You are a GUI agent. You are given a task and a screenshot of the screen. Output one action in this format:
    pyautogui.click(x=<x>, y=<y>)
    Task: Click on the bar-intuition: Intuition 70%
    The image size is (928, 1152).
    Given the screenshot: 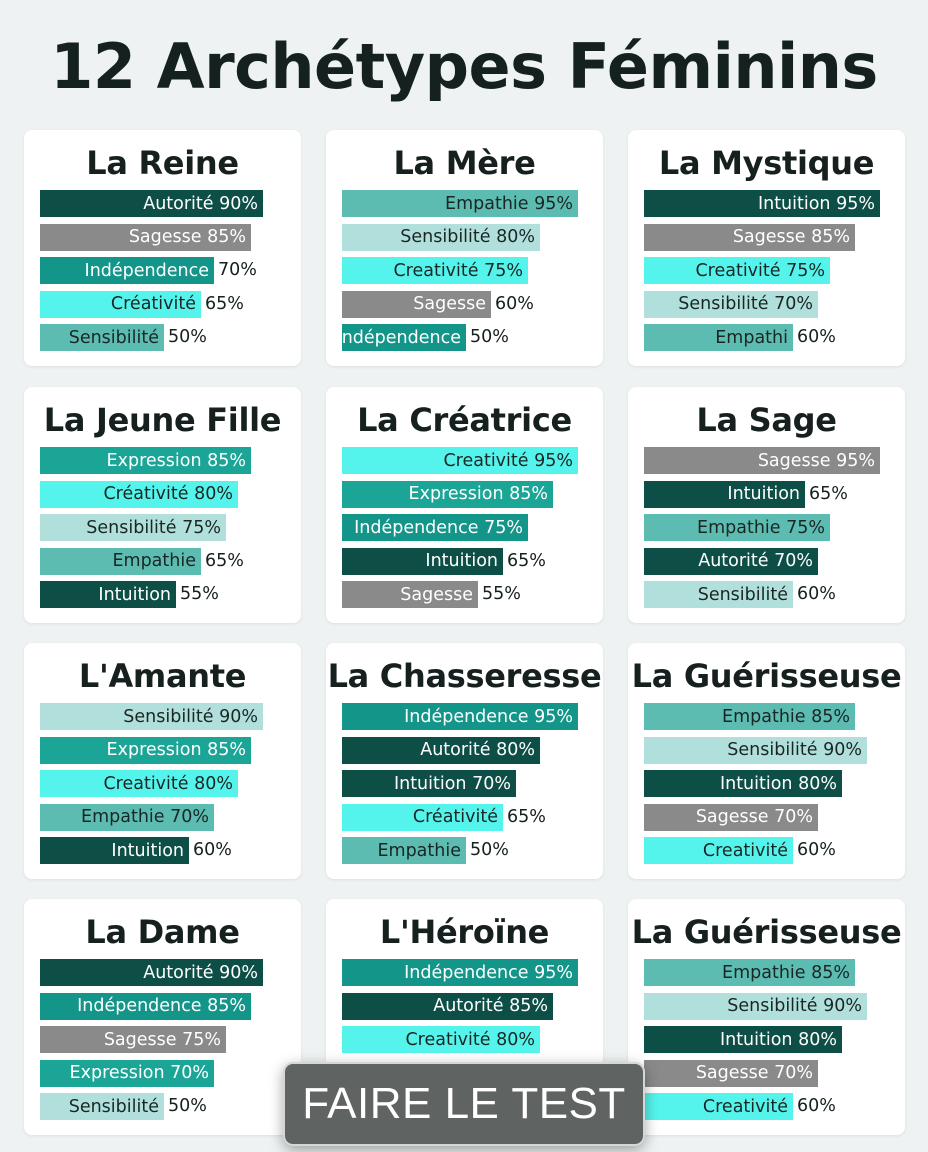 What is the action you would take?
    pyautogui.click(x=429, y=783)
    